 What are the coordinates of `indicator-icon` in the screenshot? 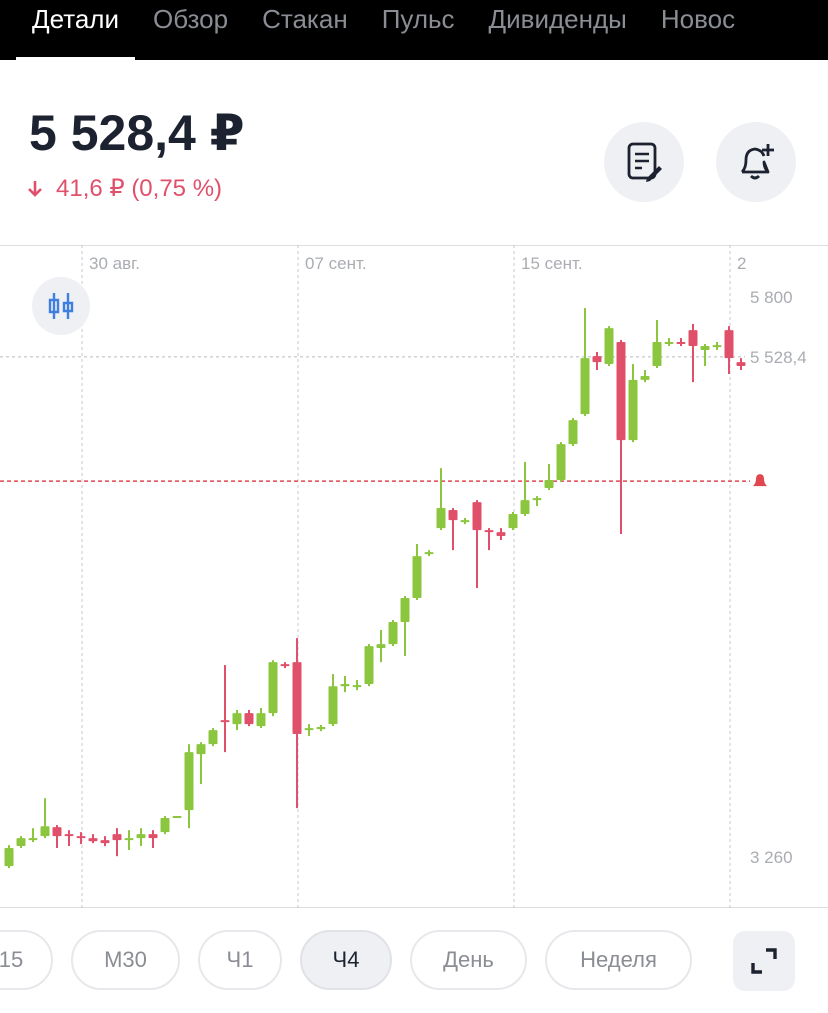 It's located at (61, 306).